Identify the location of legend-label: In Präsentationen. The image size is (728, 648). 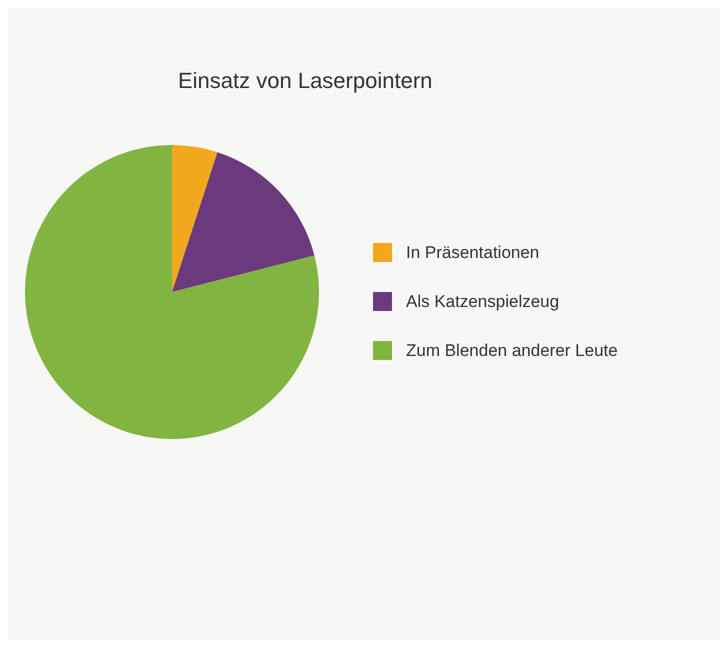
(473, 252).